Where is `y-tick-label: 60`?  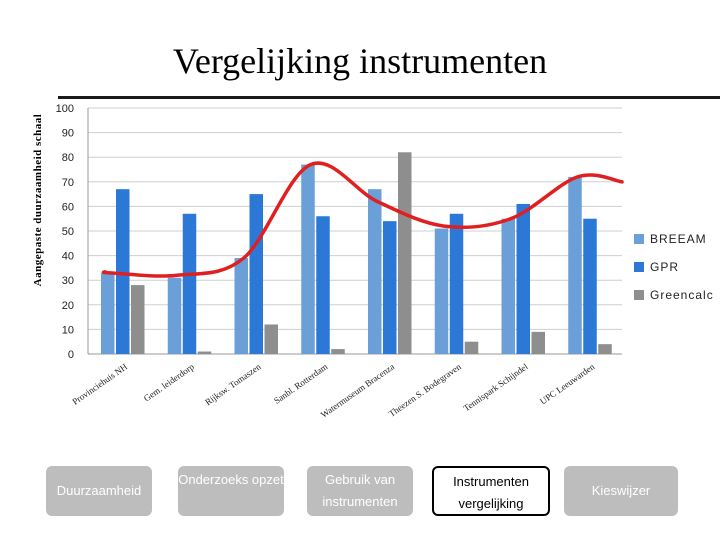
y-tick-label: 60 is located at coordinates (68, 207).